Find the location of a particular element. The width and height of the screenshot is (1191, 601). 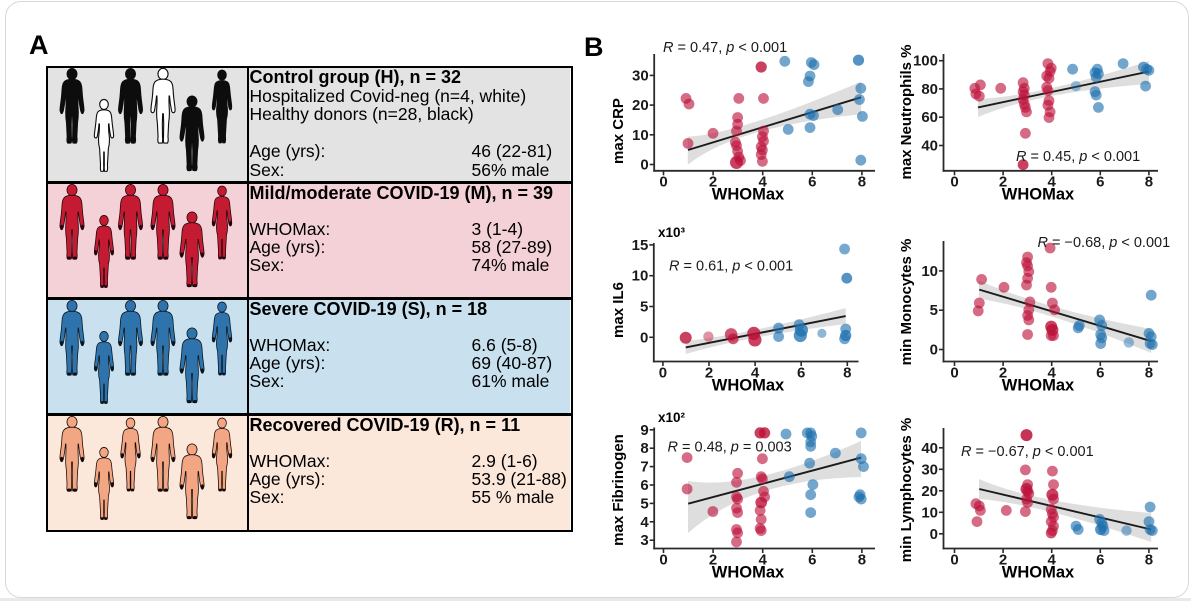

svg-text: R = −0.67, p < 0.001 is located at coordinates (1027, 452).